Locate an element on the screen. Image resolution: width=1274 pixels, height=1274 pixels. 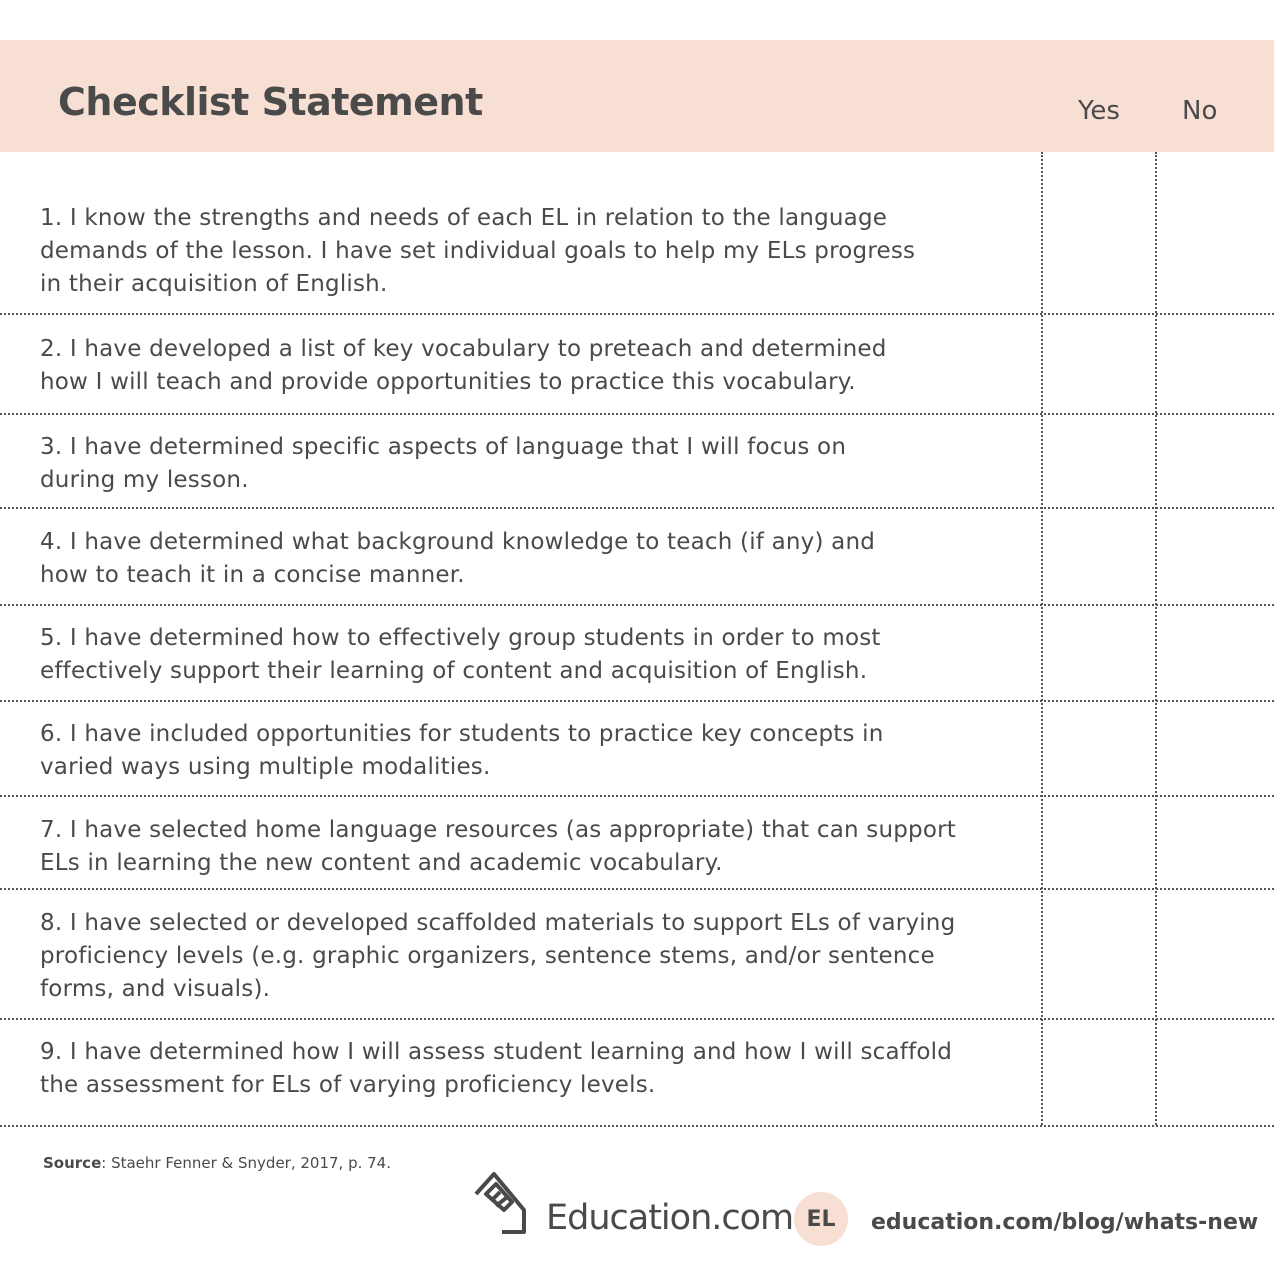
statement-line: during my lesson. is located at coordinates (144, 480).